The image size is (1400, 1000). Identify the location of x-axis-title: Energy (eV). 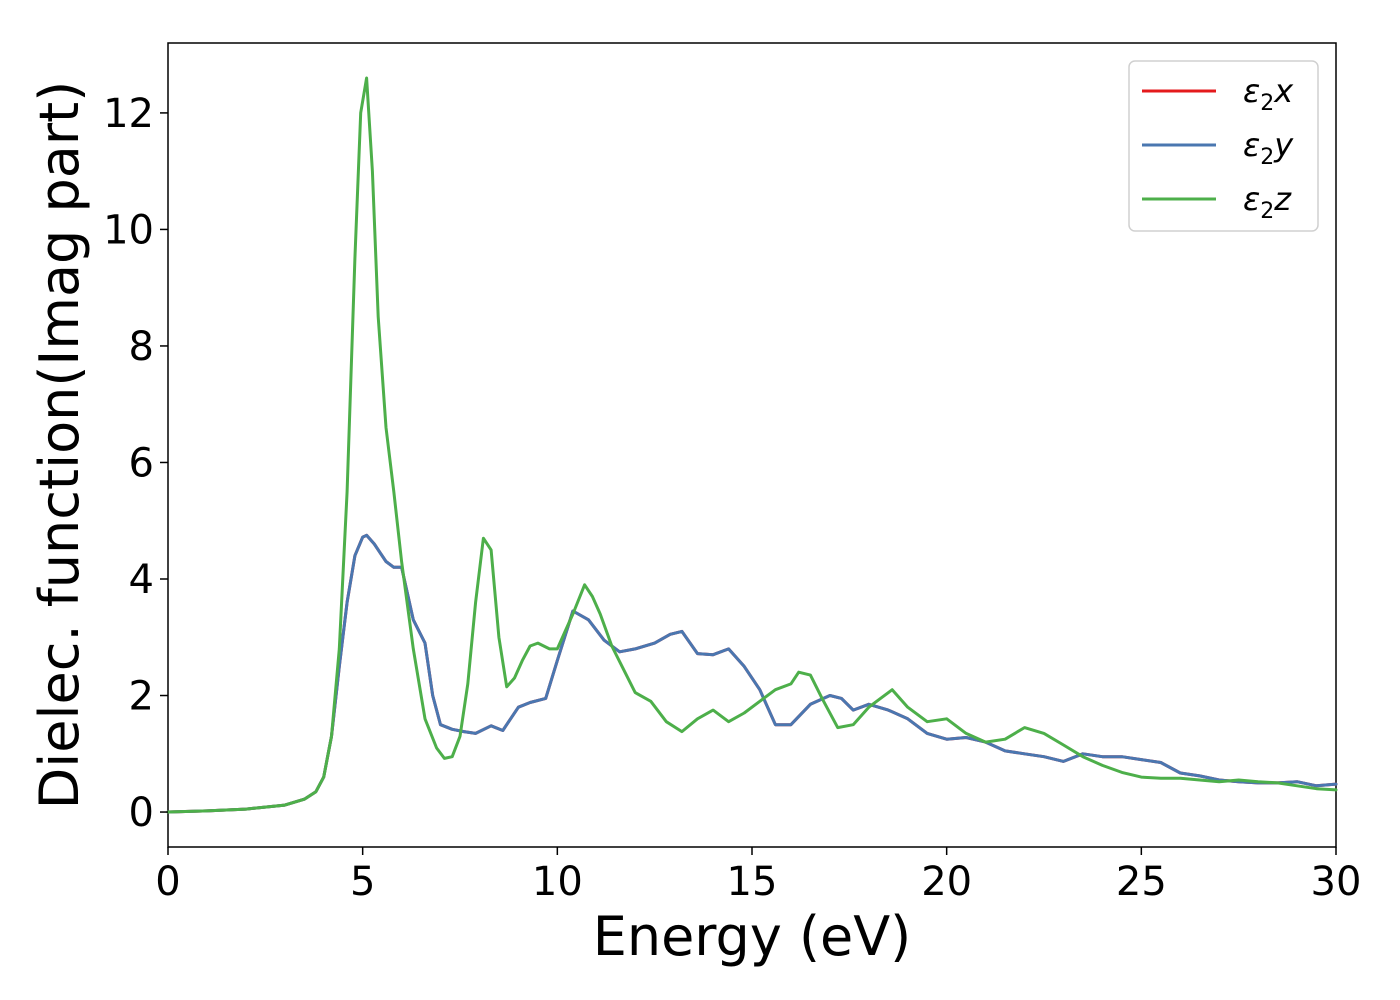
(752, 936).